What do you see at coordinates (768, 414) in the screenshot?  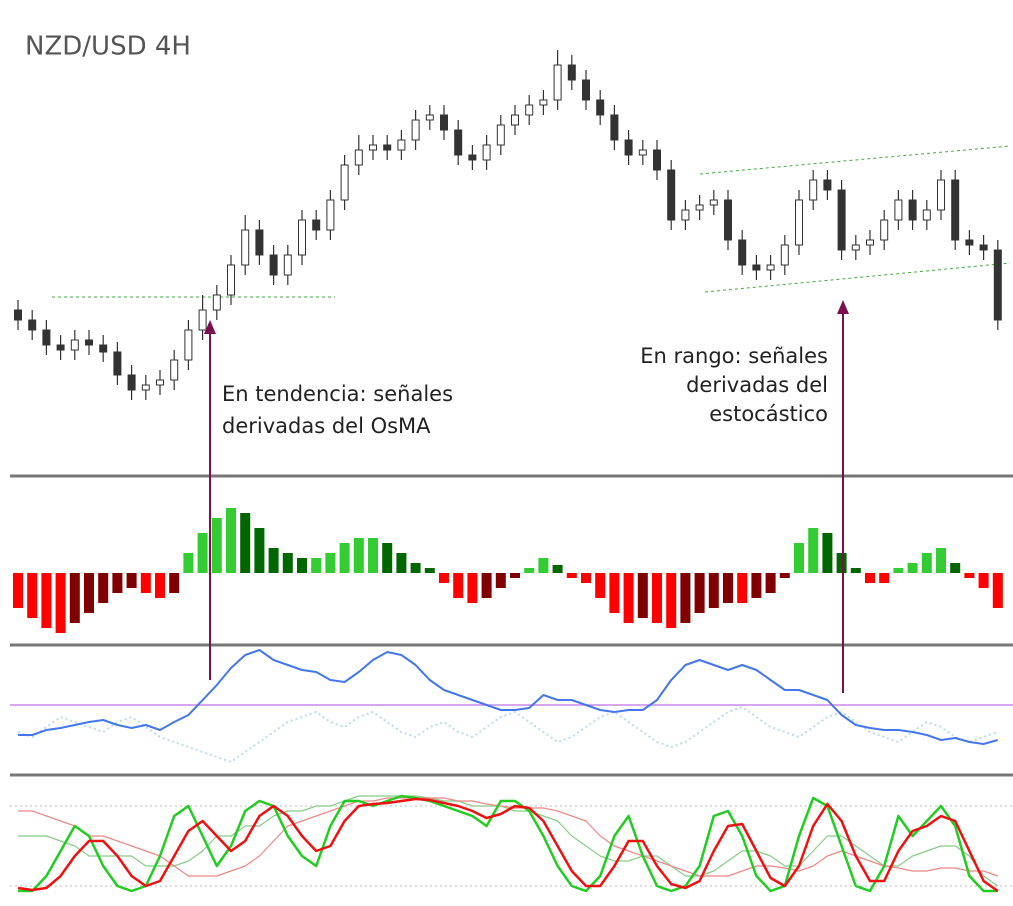 I see `annotation: estocástico` at bounding box center [768, 414].